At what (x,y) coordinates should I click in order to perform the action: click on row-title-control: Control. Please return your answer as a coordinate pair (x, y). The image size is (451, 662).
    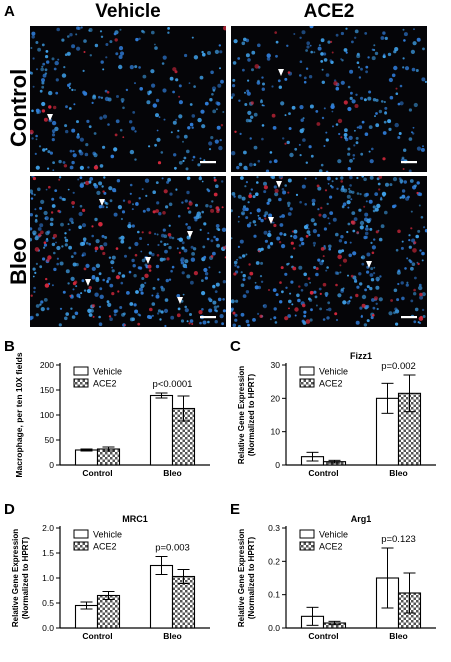
    Looking at the image, I should click on (18, 107).